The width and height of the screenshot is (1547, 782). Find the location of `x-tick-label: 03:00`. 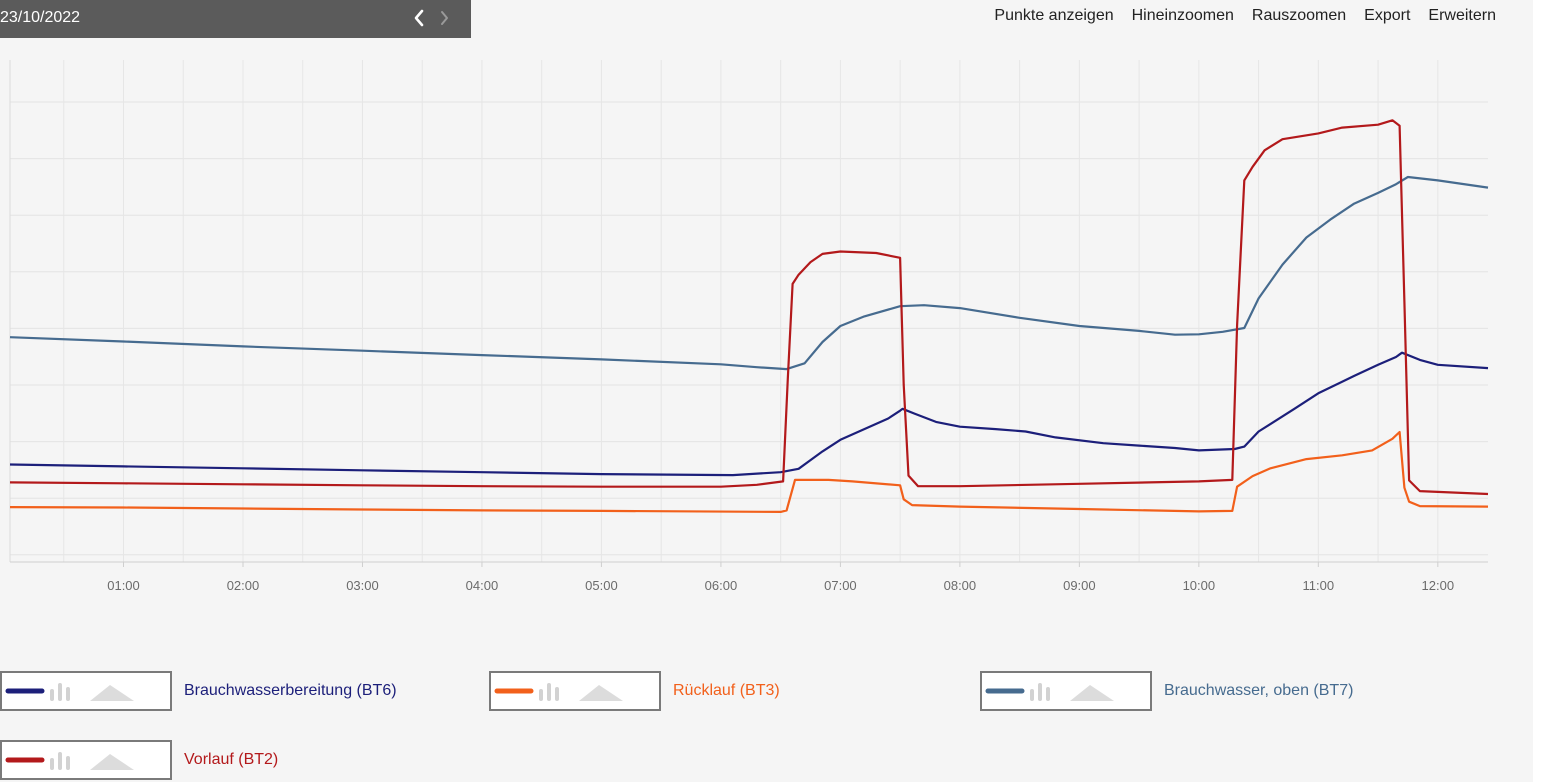

x-tick-label: 03:00 is located at coordinates (362, 585).